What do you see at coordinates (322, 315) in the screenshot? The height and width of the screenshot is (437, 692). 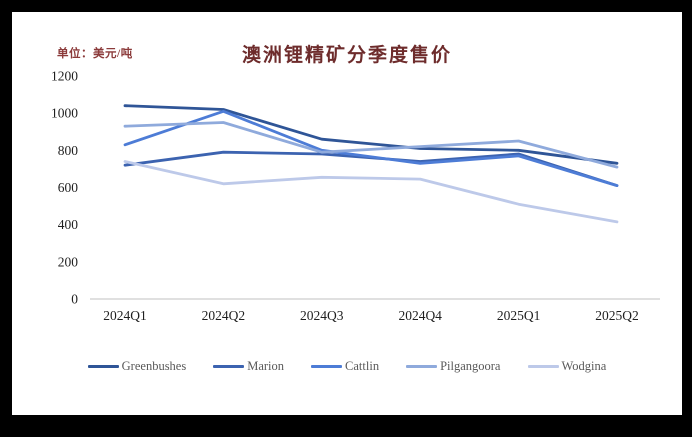 I see `x-tick-label: 2024Q3` at bounding box center [322, 315].